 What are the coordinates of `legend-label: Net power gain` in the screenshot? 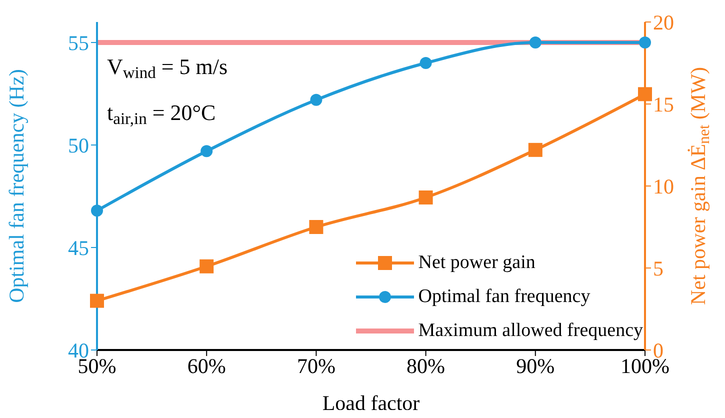 It's located at (477, 263).